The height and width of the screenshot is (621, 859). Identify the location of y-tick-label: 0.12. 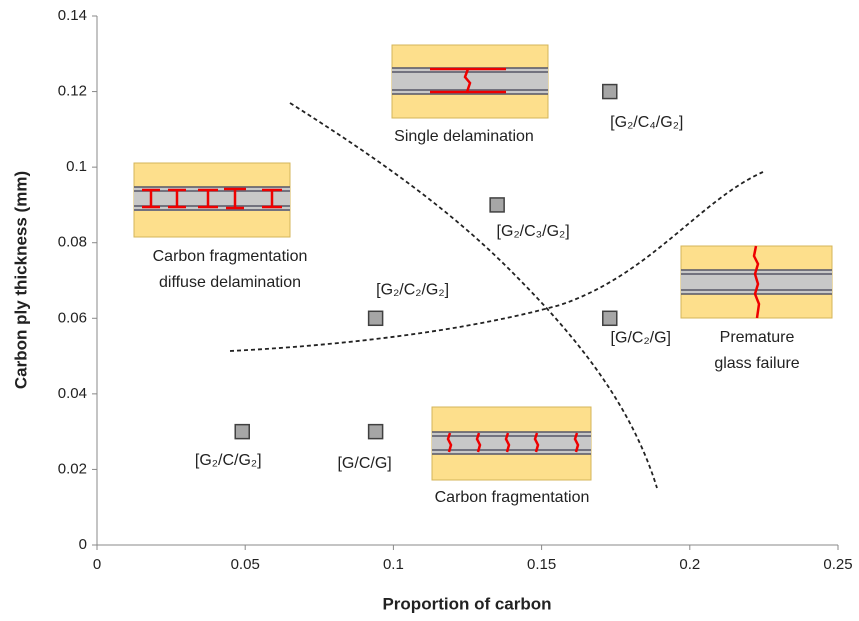
(72, 91).